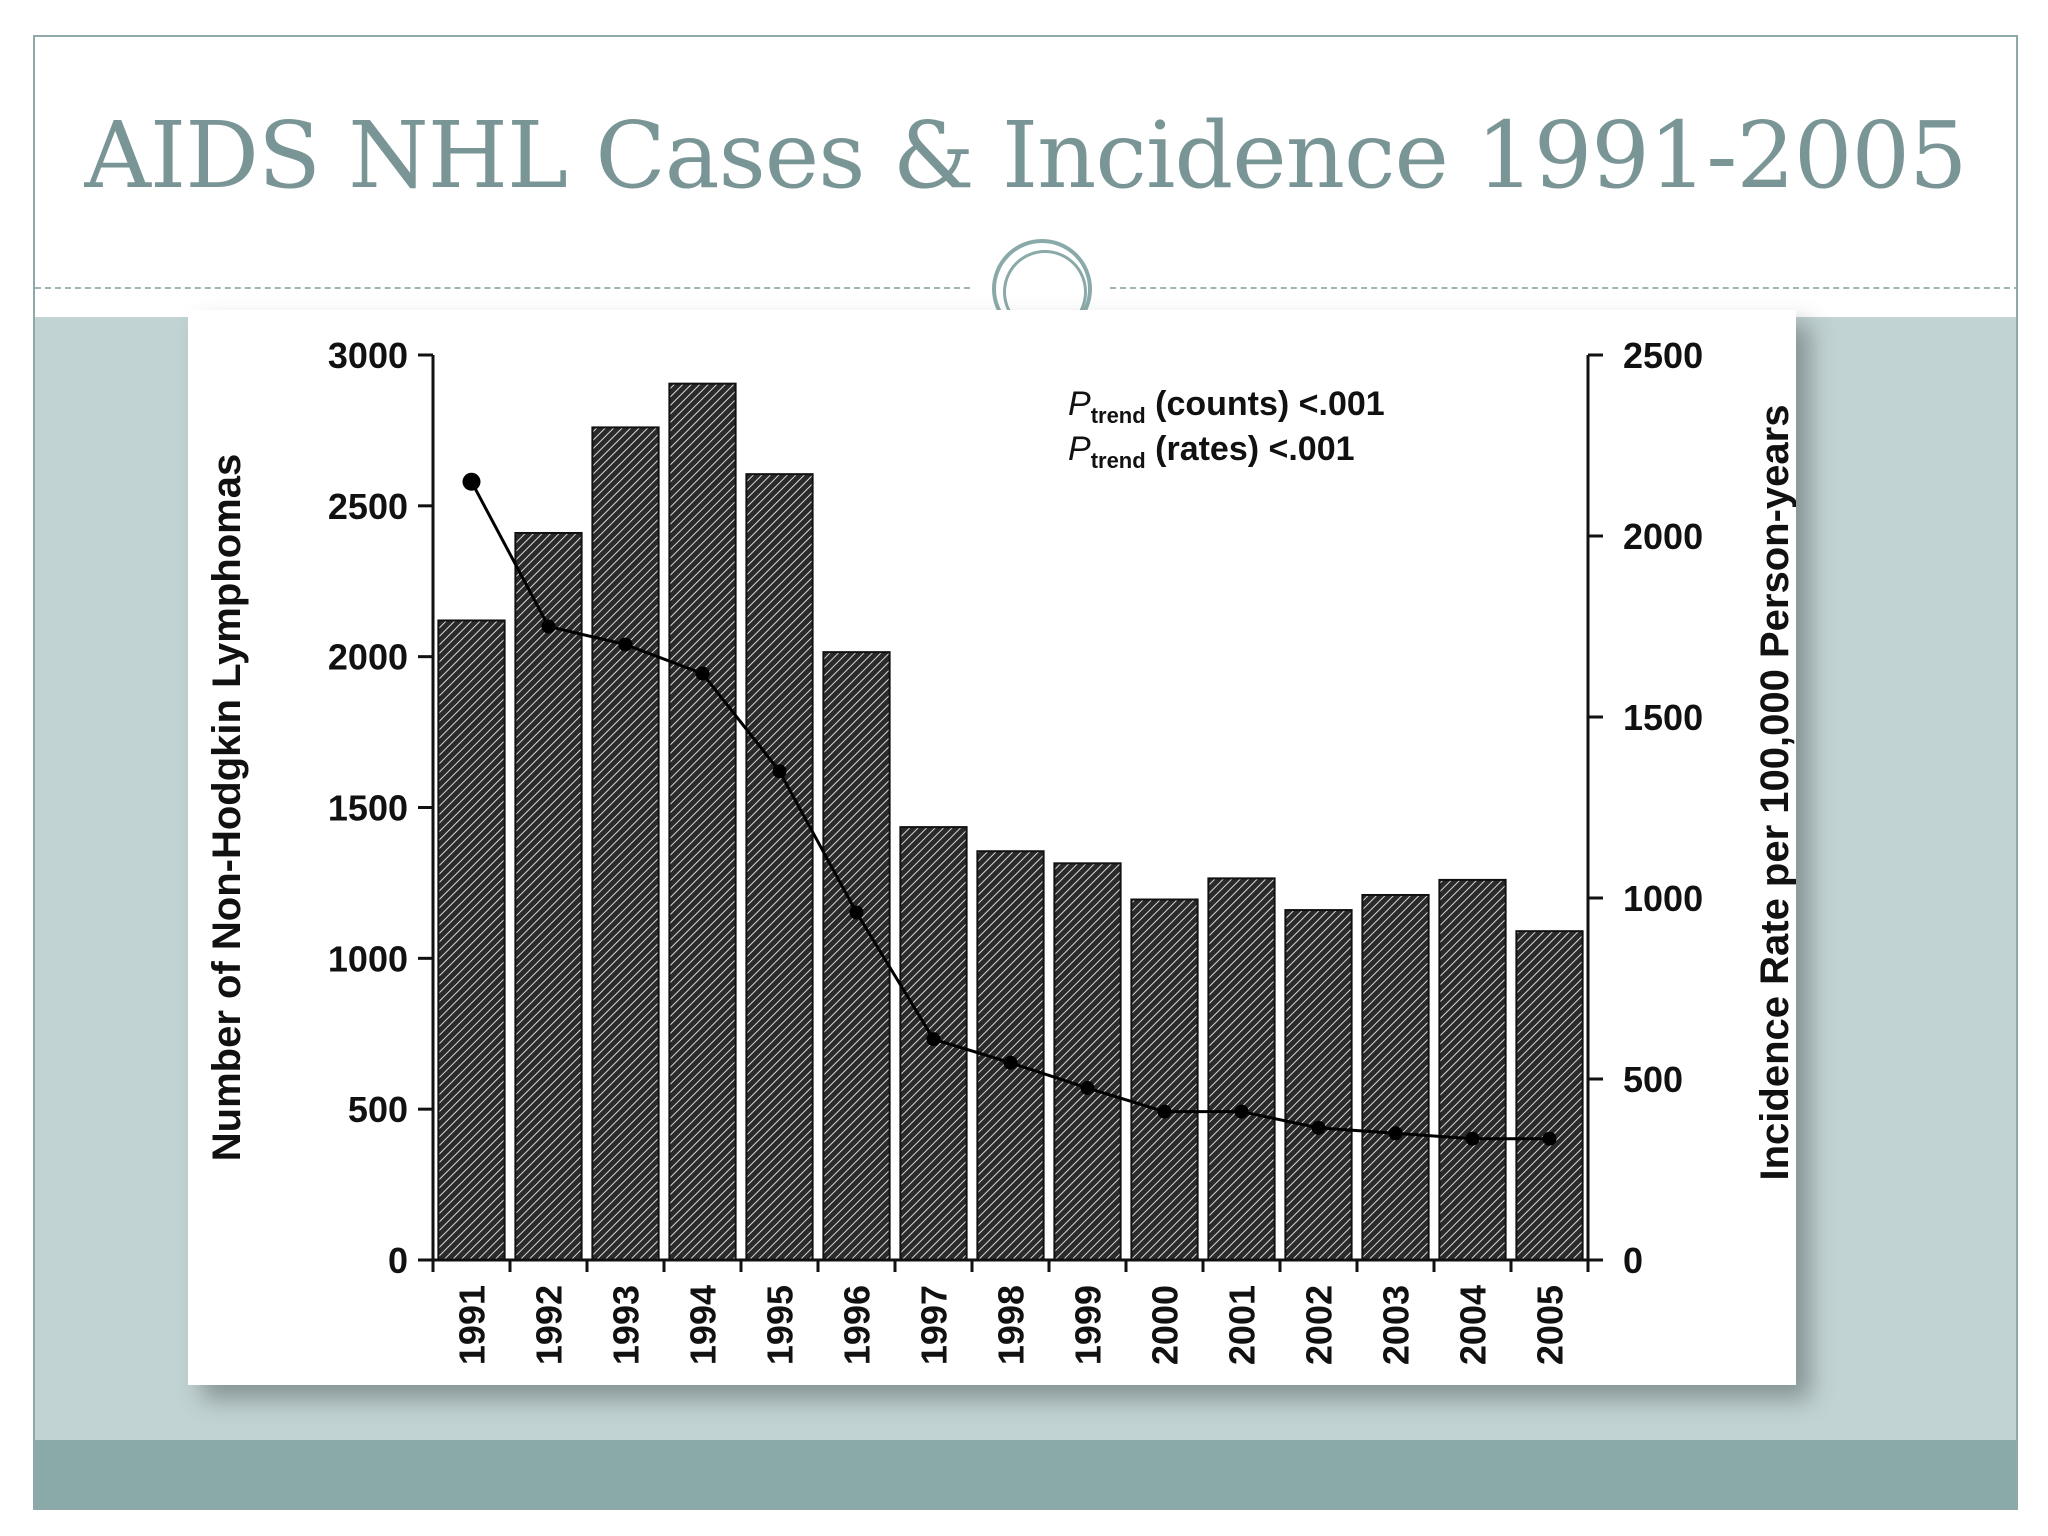  What do you see at coordinates (1472, 1138) in the screenshot?
I see `rate-point-2004` at bounding box center [1472, 1138].